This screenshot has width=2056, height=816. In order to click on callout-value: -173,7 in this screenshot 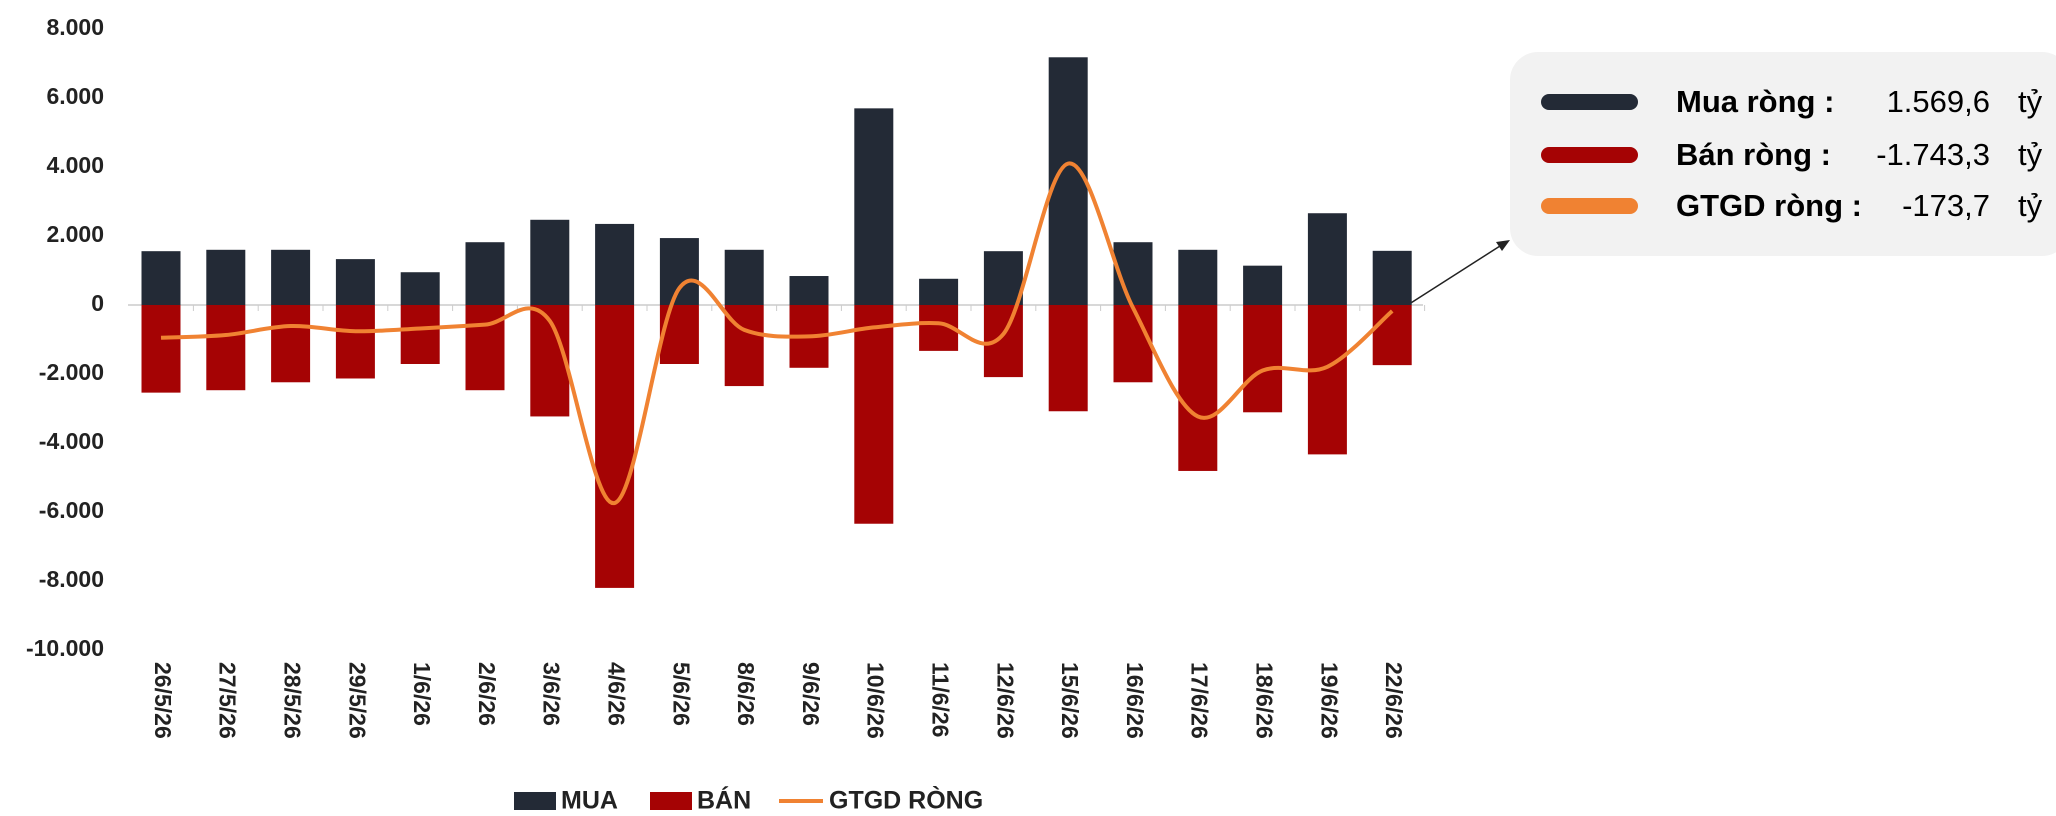, I will do `click(1946, 205)`.